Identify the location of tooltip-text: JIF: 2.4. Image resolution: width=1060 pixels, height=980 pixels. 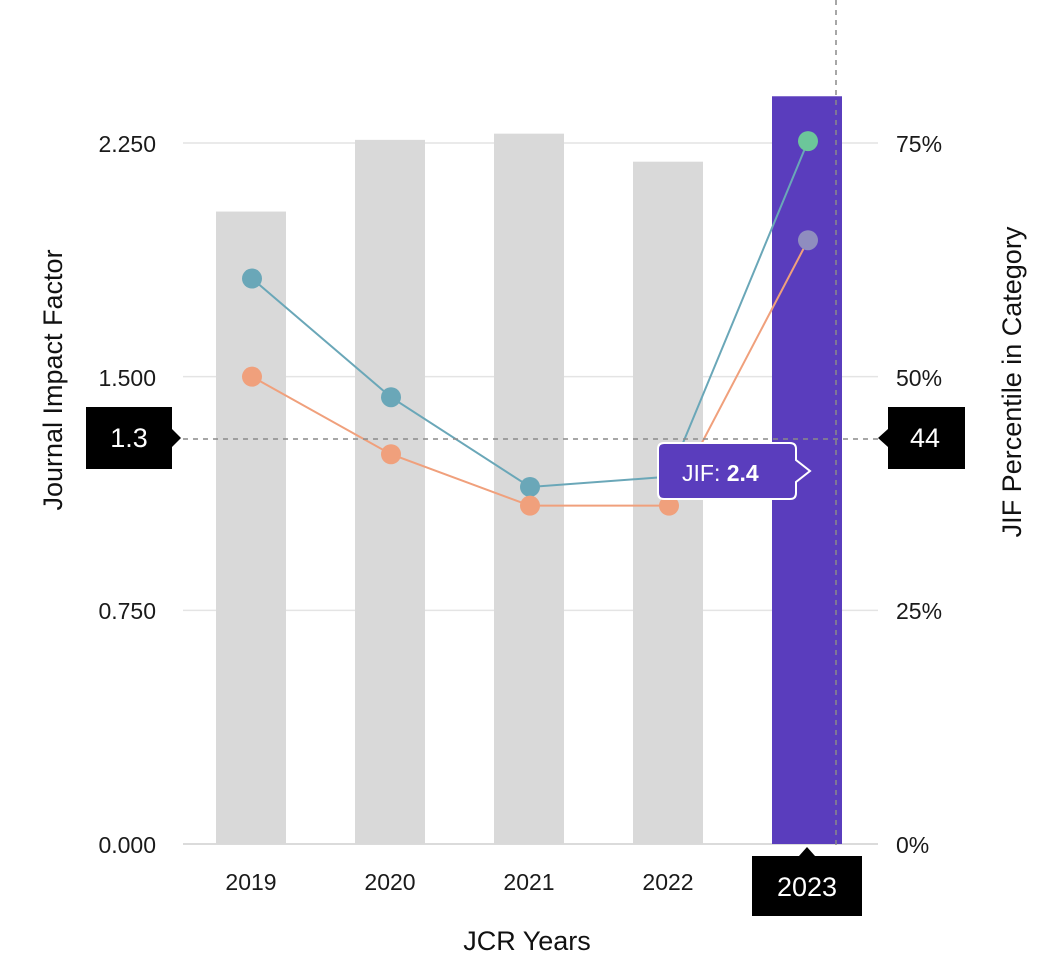
(720, 473).